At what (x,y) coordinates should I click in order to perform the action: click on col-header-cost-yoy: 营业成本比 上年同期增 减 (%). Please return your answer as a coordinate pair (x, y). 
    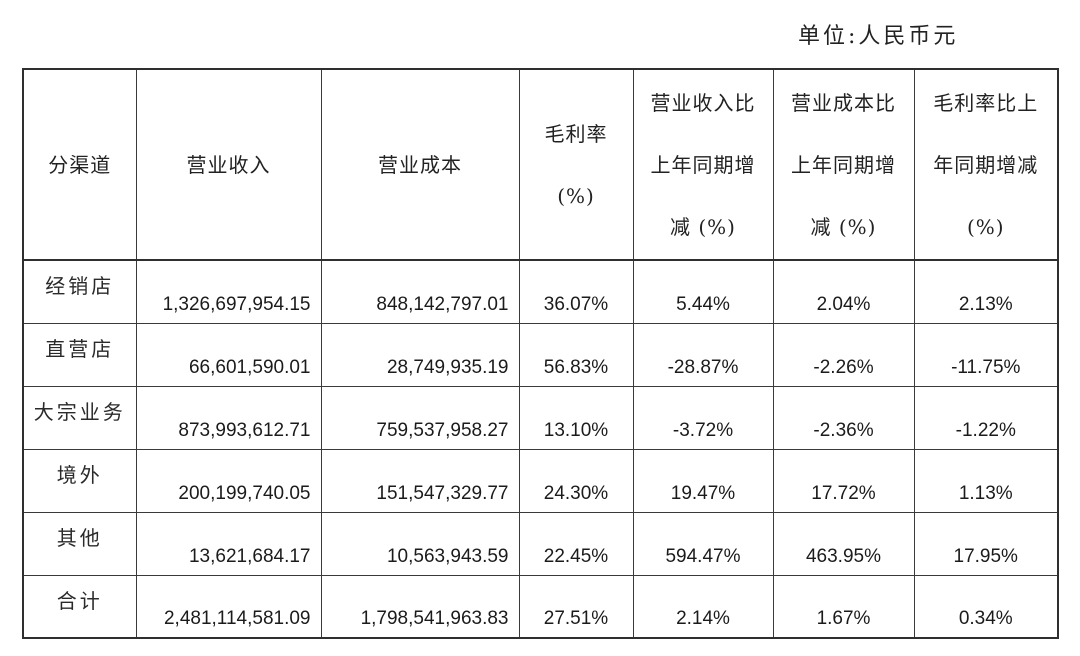
    Looking at the image, I should click on (843, 164).